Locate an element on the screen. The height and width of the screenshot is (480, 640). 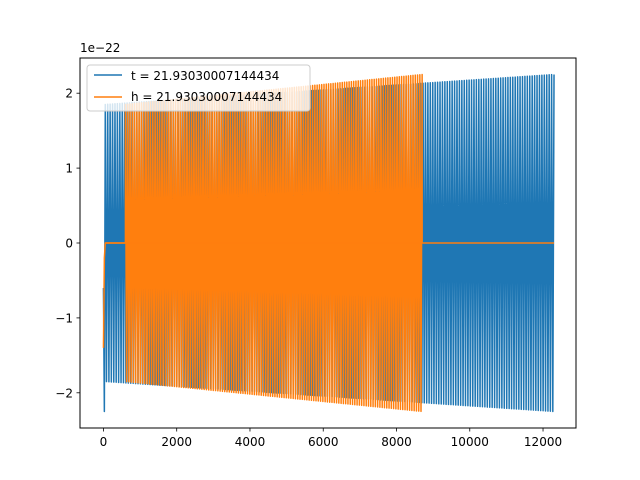
y-tick-label: 2 is located at coordinates (69, 94).